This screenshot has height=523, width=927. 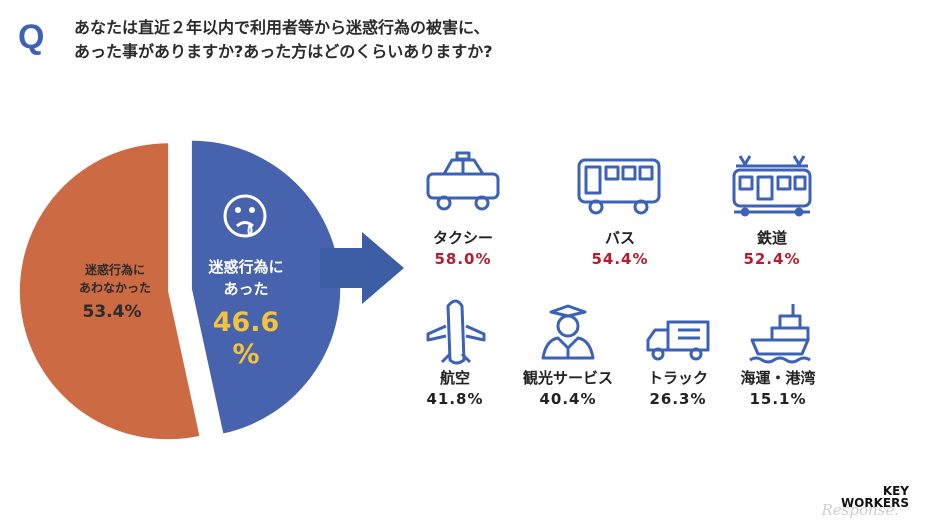 I want to click on taxi-icon, so click(x=463, y=181).